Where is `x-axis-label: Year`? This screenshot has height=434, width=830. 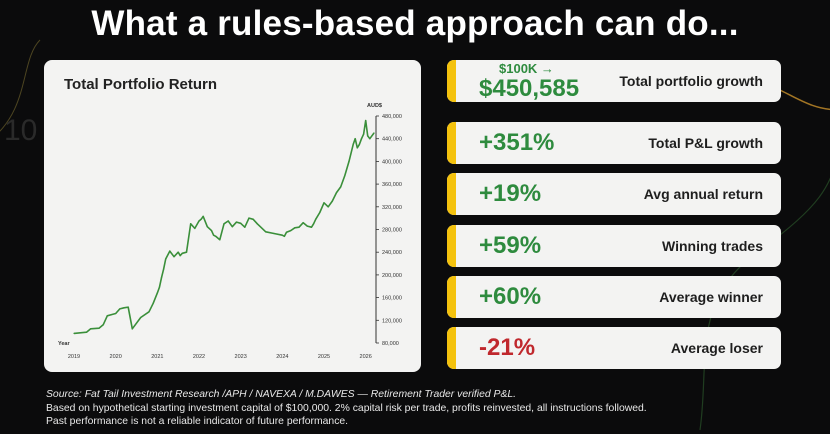 x-axis-label: Year is located at coordinates (64, 344).